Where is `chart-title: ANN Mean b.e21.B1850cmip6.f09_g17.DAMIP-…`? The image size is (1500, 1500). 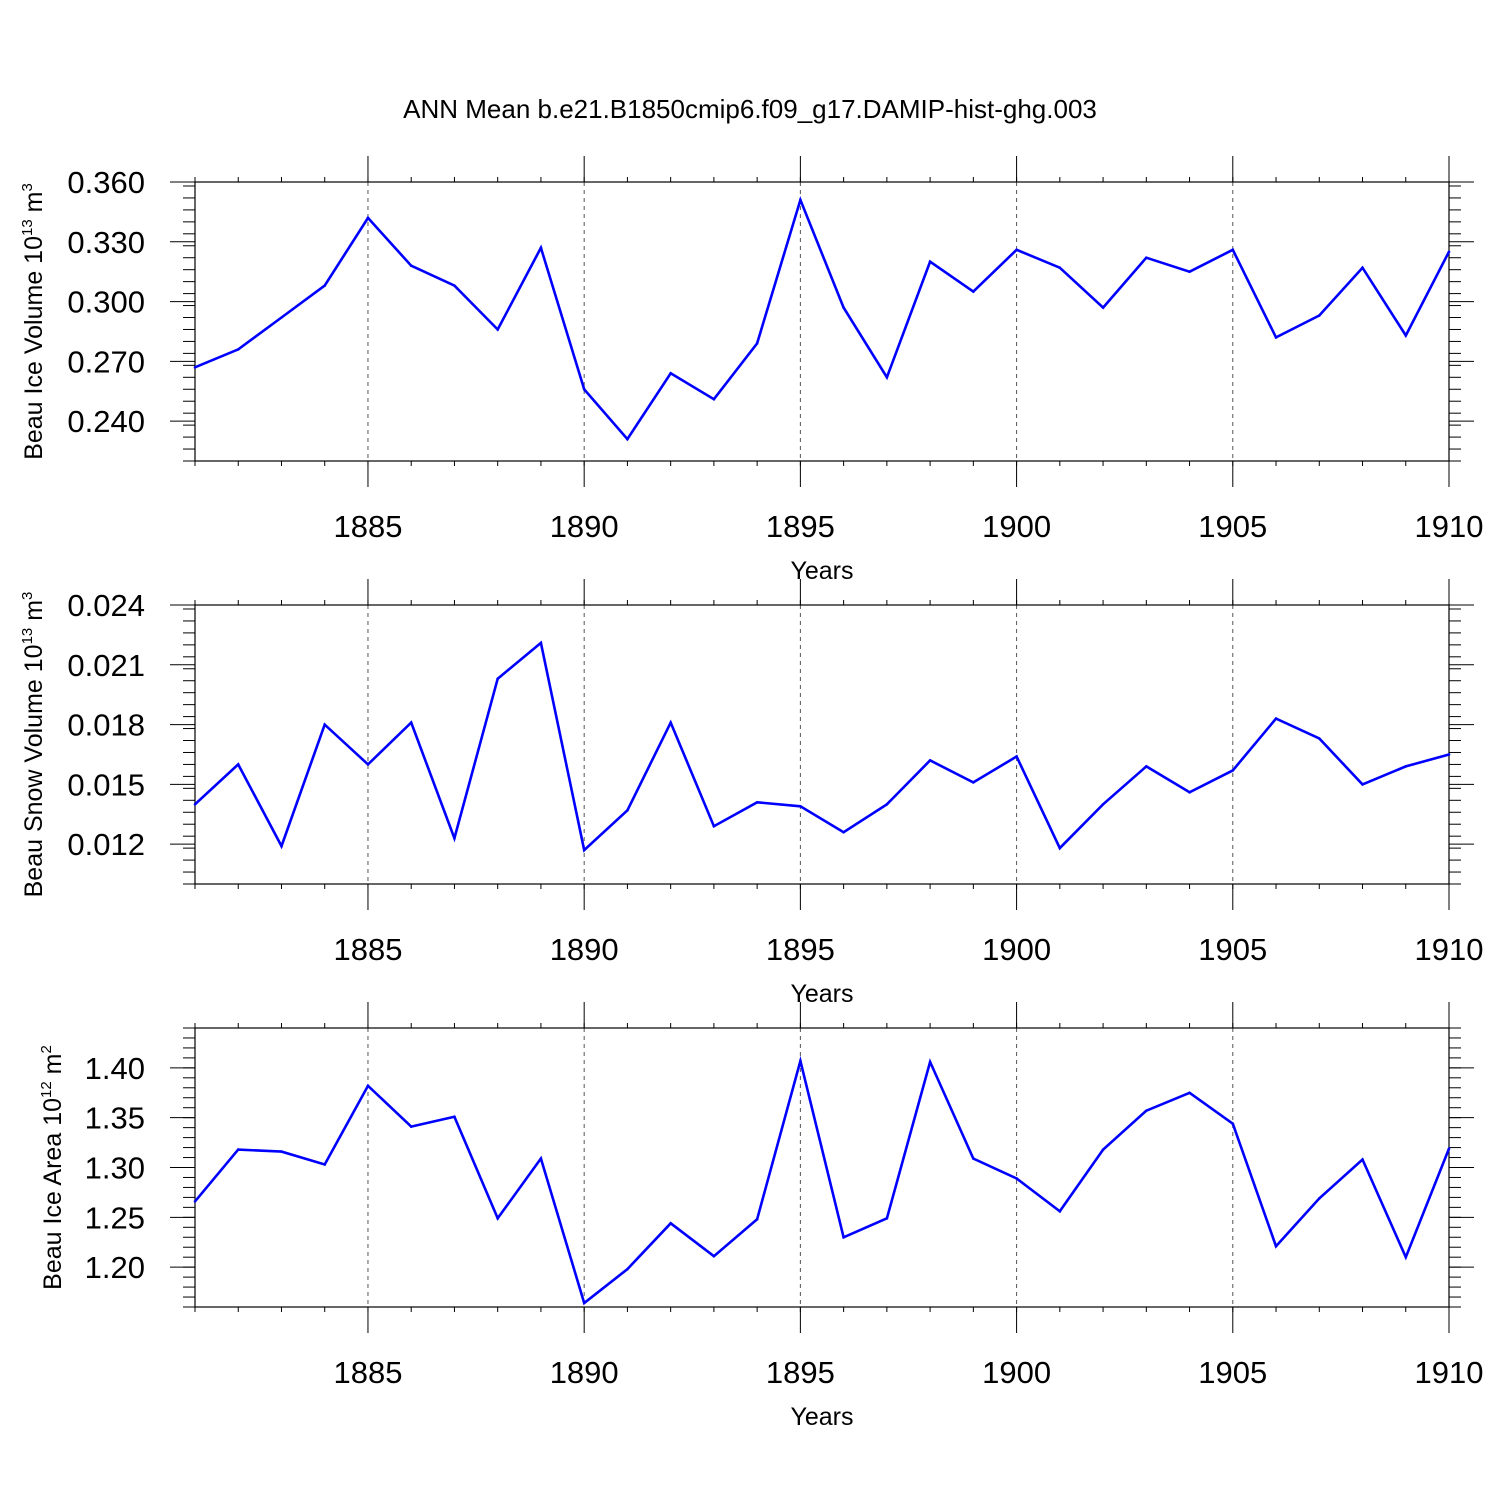
chart-title: ANN Mean b.e21.B1850cmip6.f09_g17.DAMIP-… is located at coordinates (750, 109).